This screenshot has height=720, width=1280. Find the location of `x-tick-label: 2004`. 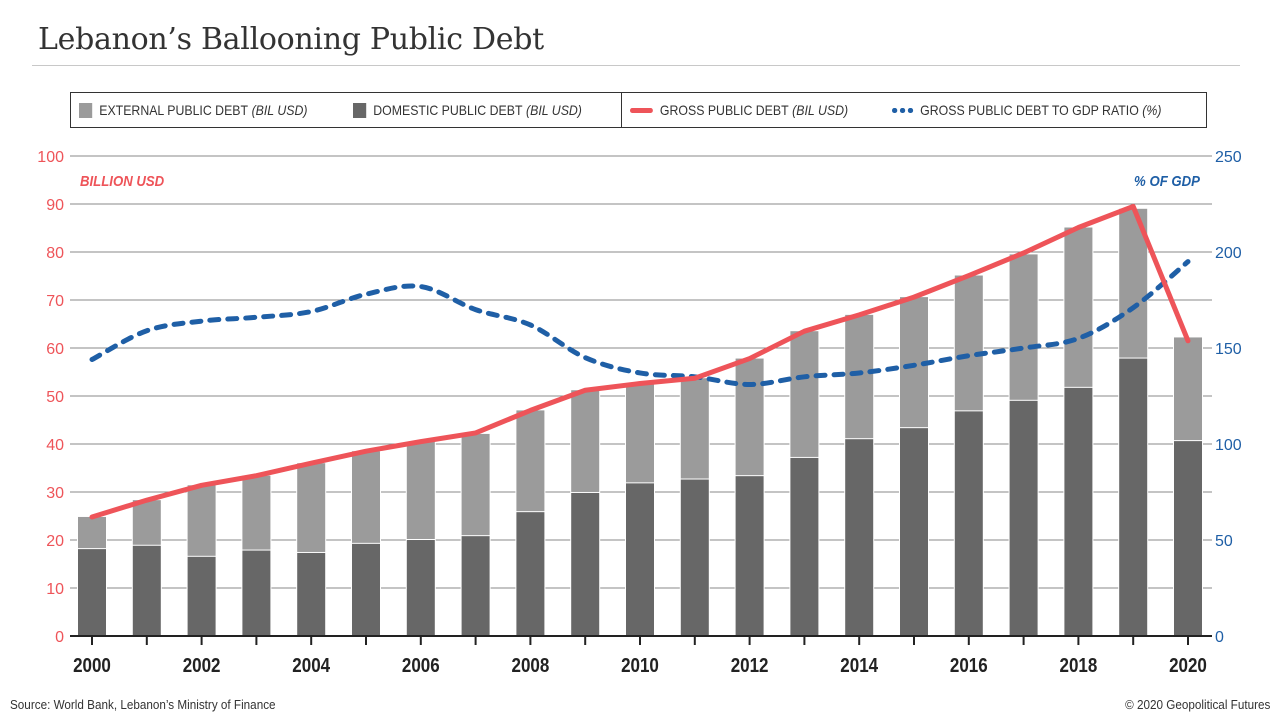

x-tick-label: 2004 is located at coordinates (311, 665).